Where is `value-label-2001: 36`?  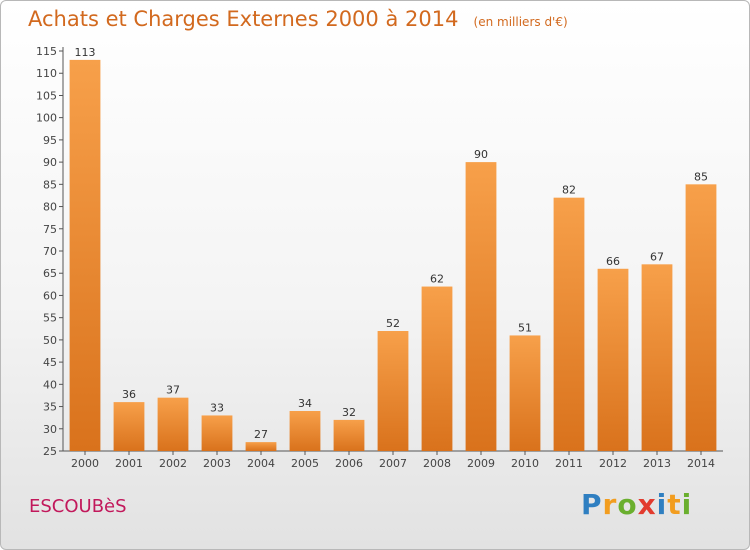
value-label-2001: 36 is located at coordinates (129, 394).